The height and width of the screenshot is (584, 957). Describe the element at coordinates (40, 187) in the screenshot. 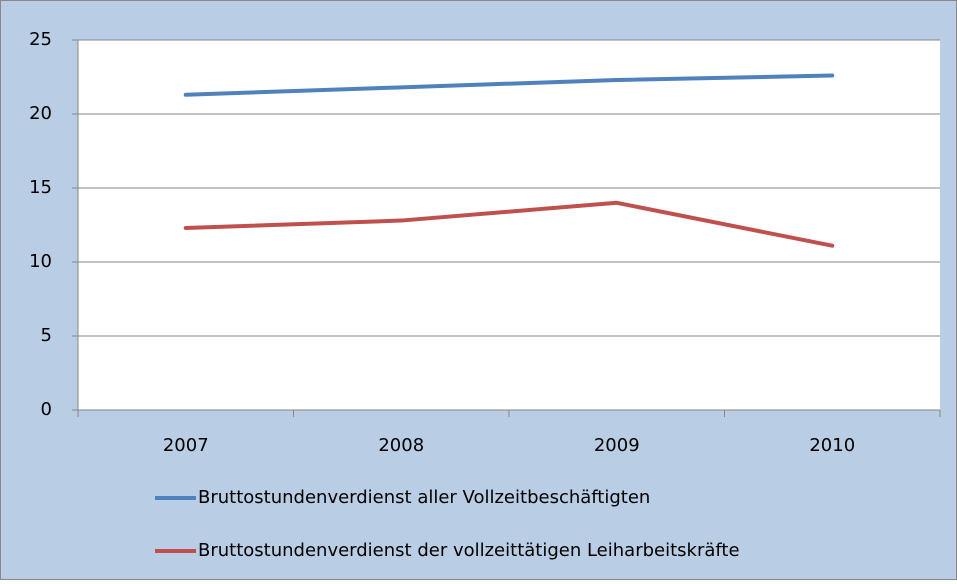

I see `y-tick-label: 15` at that location.